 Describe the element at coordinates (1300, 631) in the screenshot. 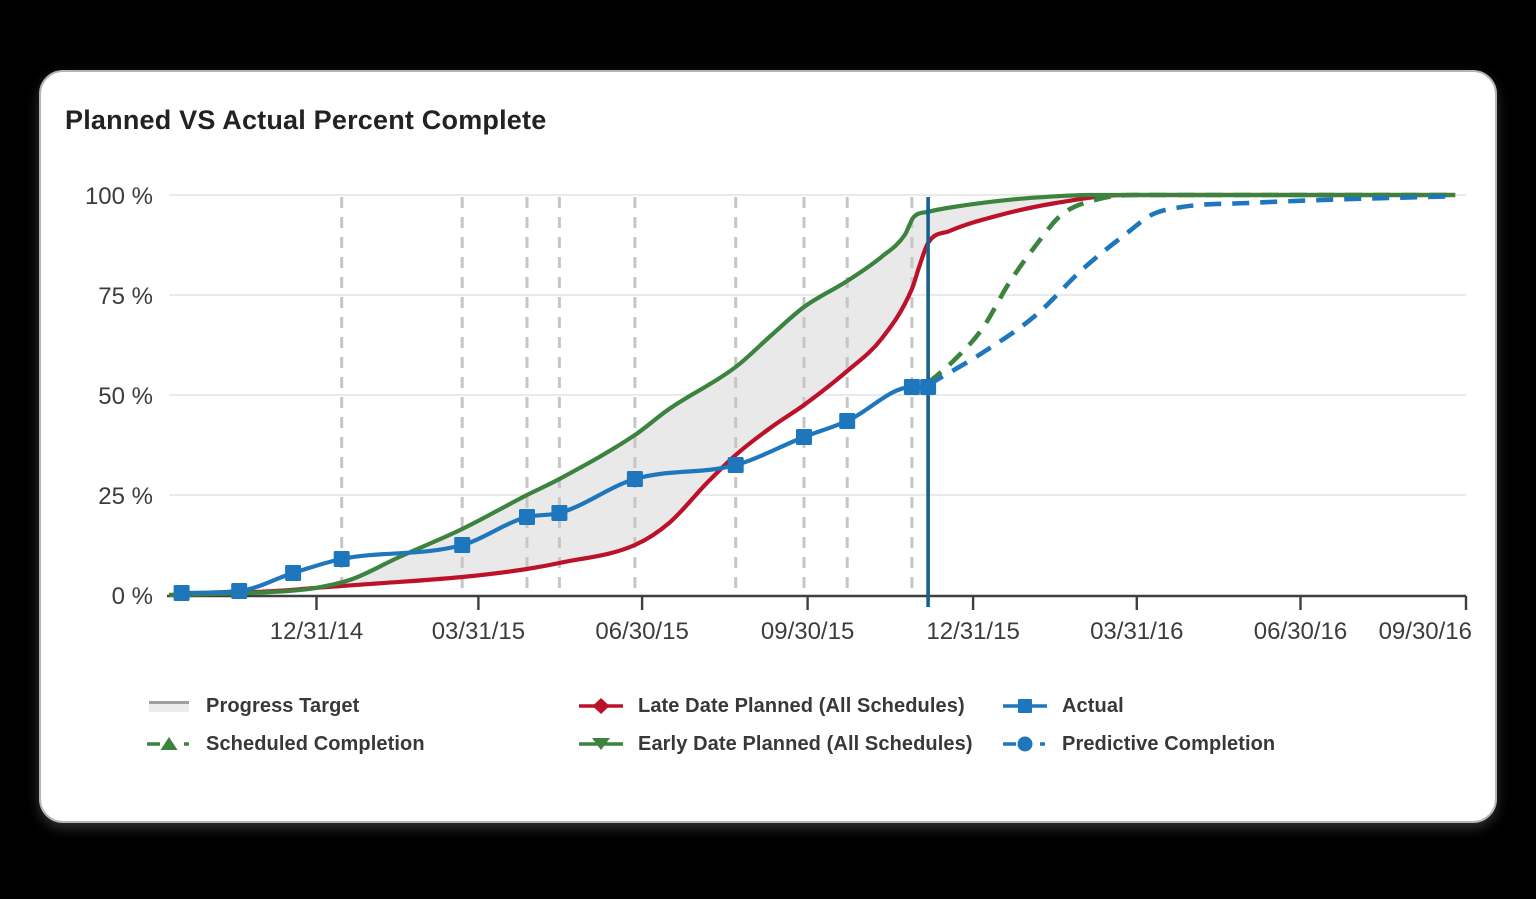

I see `x-axis-label: 06/30/16` at that location.